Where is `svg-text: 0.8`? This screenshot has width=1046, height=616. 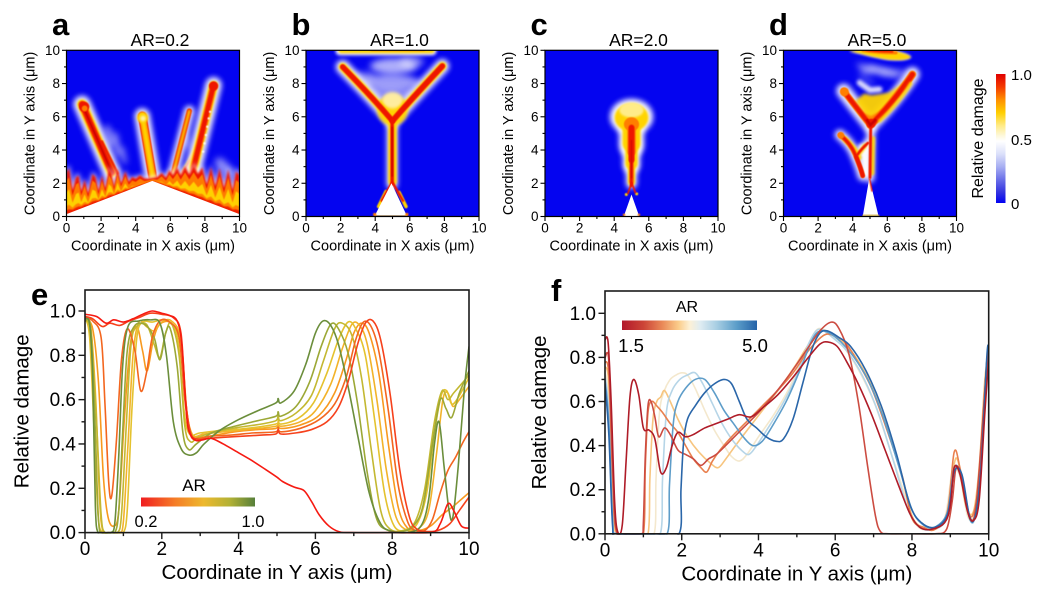
svg-text: 0.8 is located at coordinates (63, 356).